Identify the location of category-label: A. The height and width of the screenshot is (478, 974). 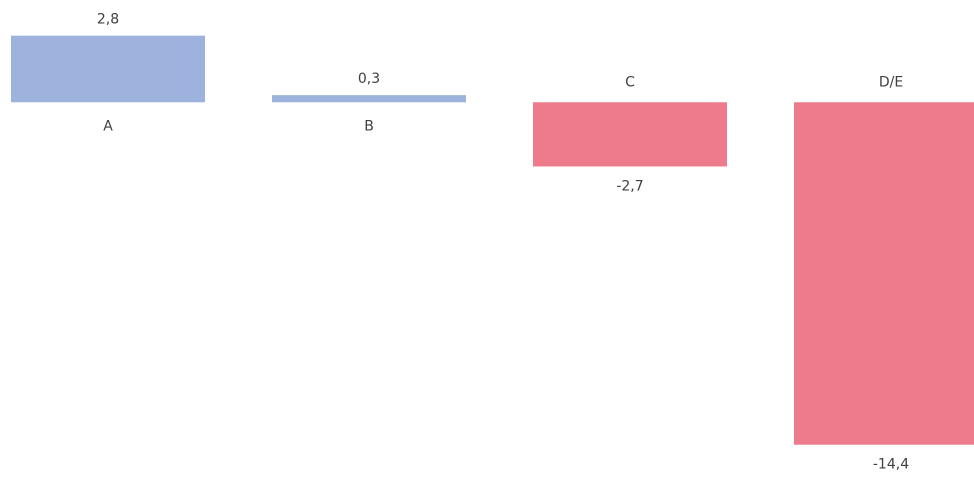
(108, 126).